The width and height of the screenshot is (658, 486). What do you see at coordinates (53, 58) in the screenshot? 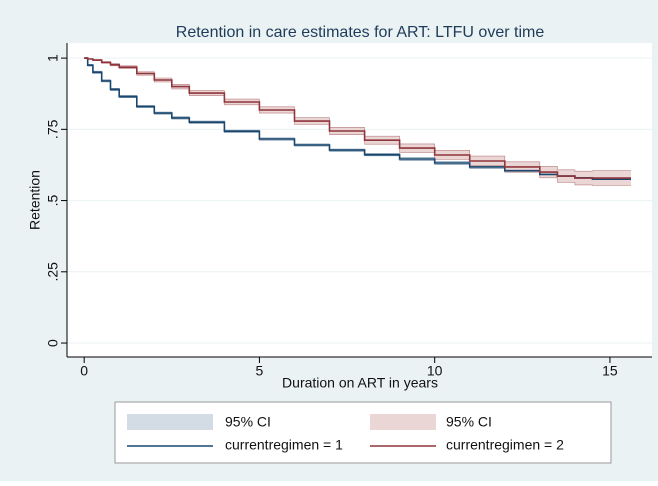
I see `y-tick-label: 1` at bounding box center [53, 58].